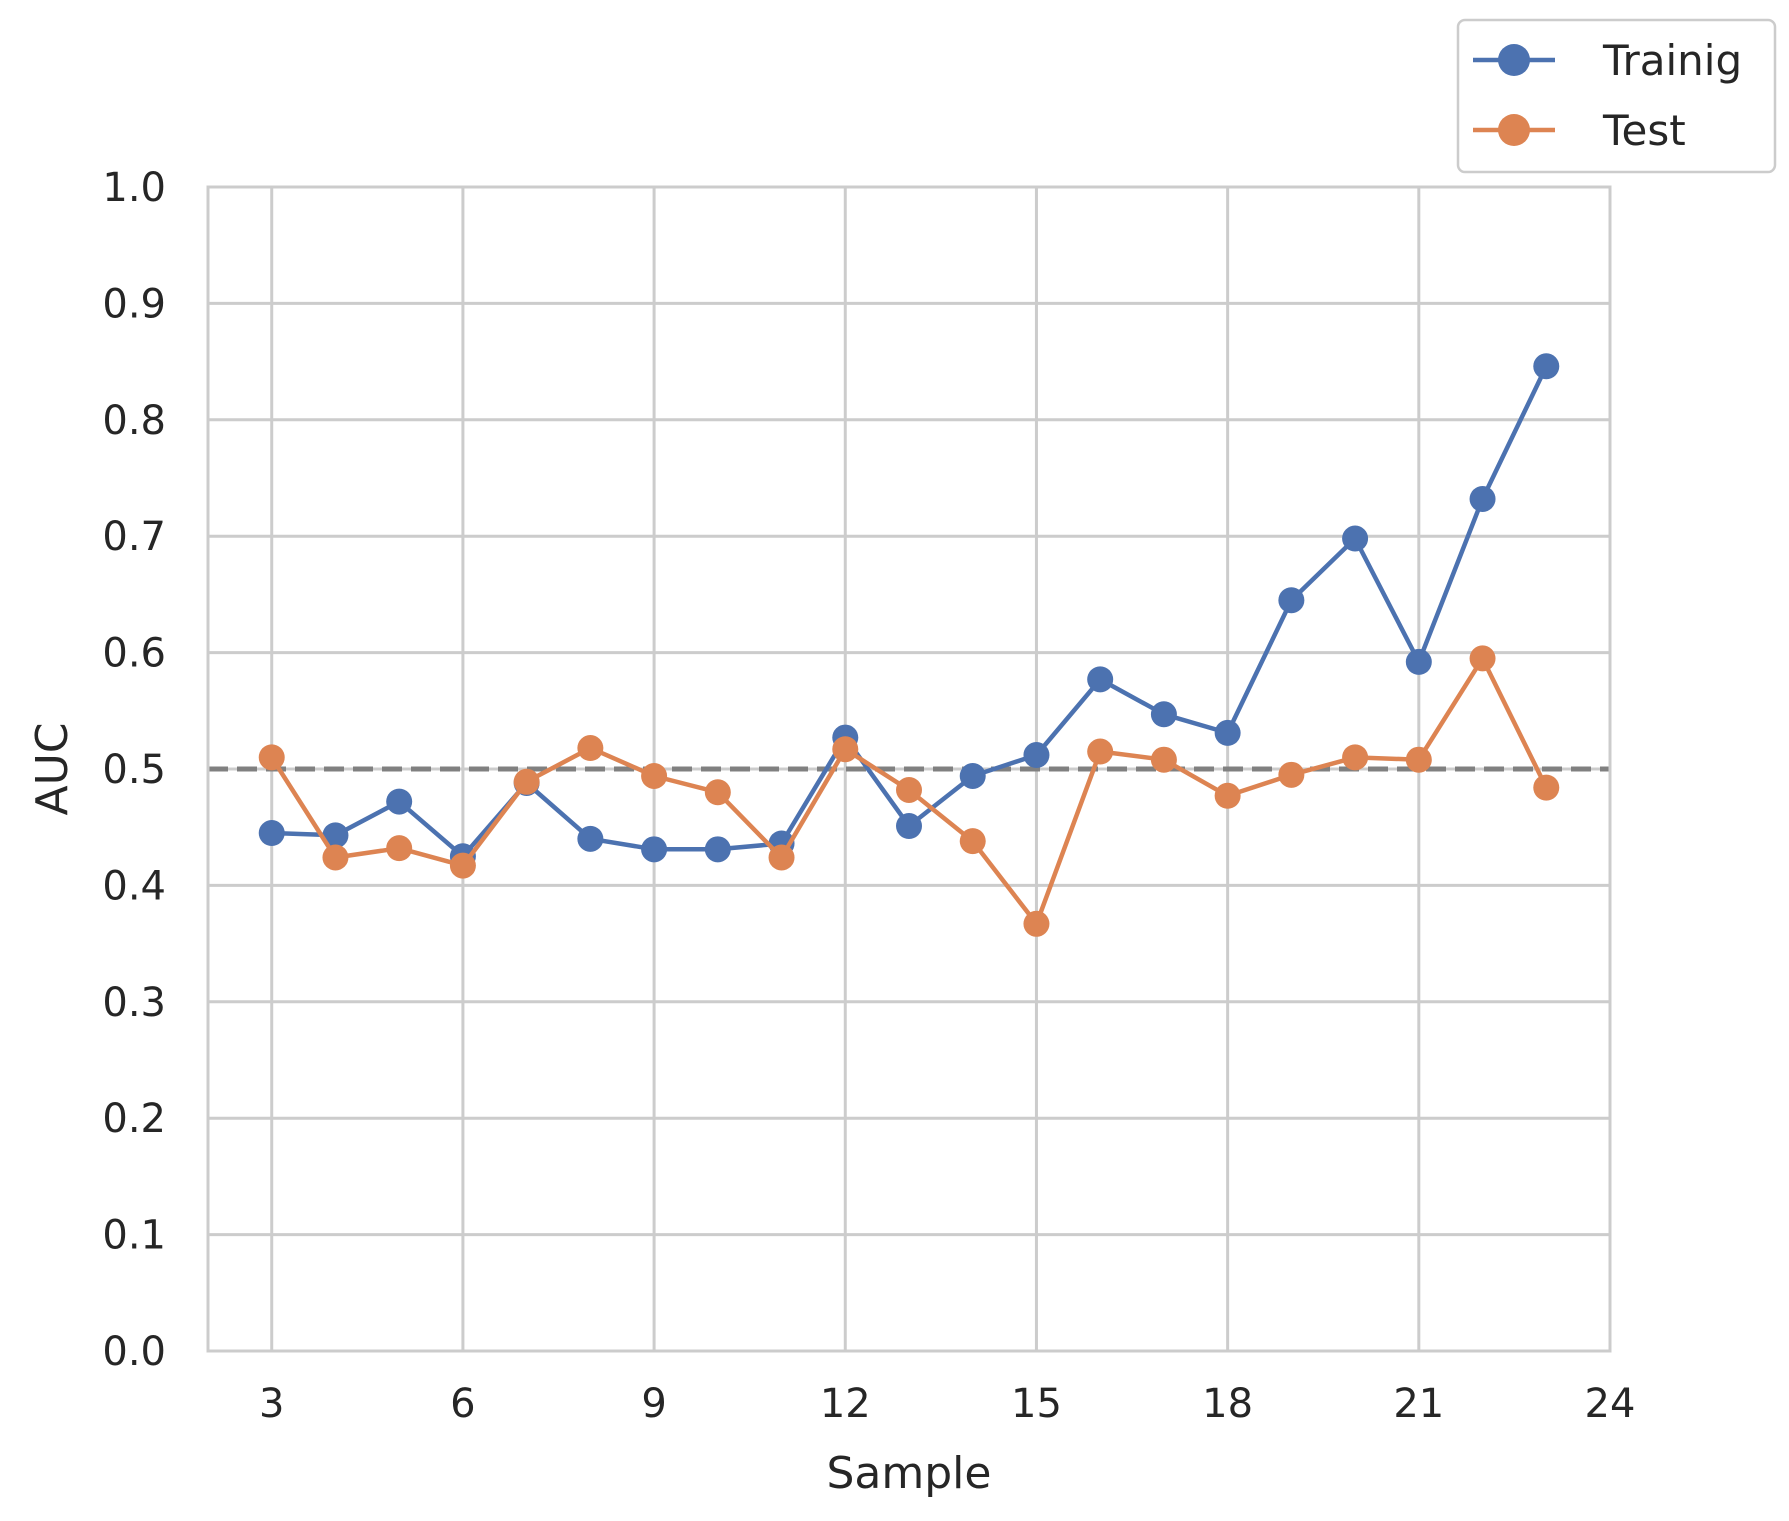 This screenshot has height=1521, width=1789. What do you see at coordinates (909, 1473) in the screenshot?
I see `x-axis-label: Sample` at bounding box center [909, 1473].